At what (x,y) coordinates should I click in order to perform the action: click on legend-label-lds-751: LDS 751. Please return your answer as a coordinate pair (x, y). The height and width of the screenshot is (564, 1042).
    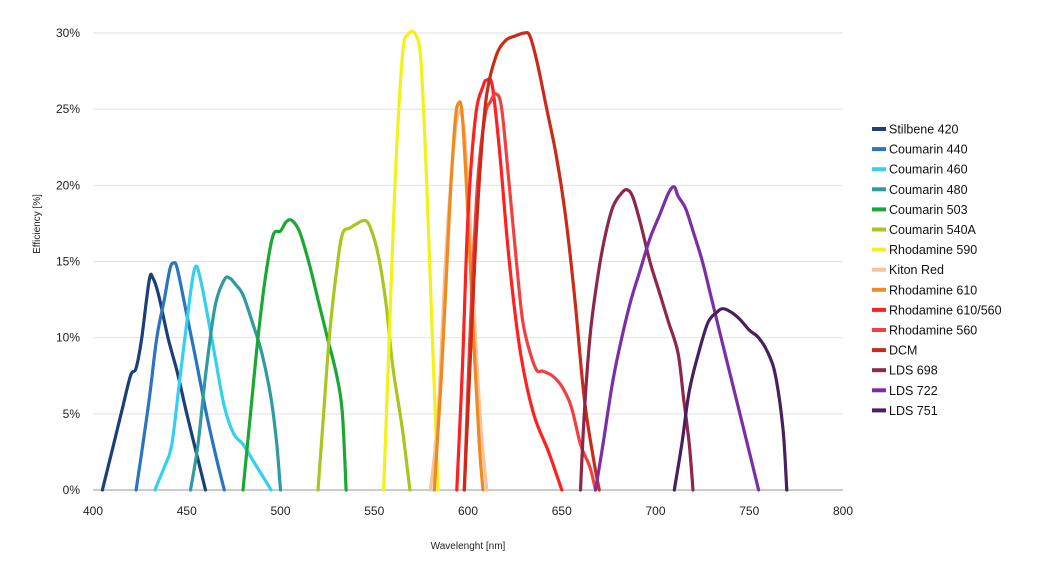
    Looking at the image, I should click on (913, 411).